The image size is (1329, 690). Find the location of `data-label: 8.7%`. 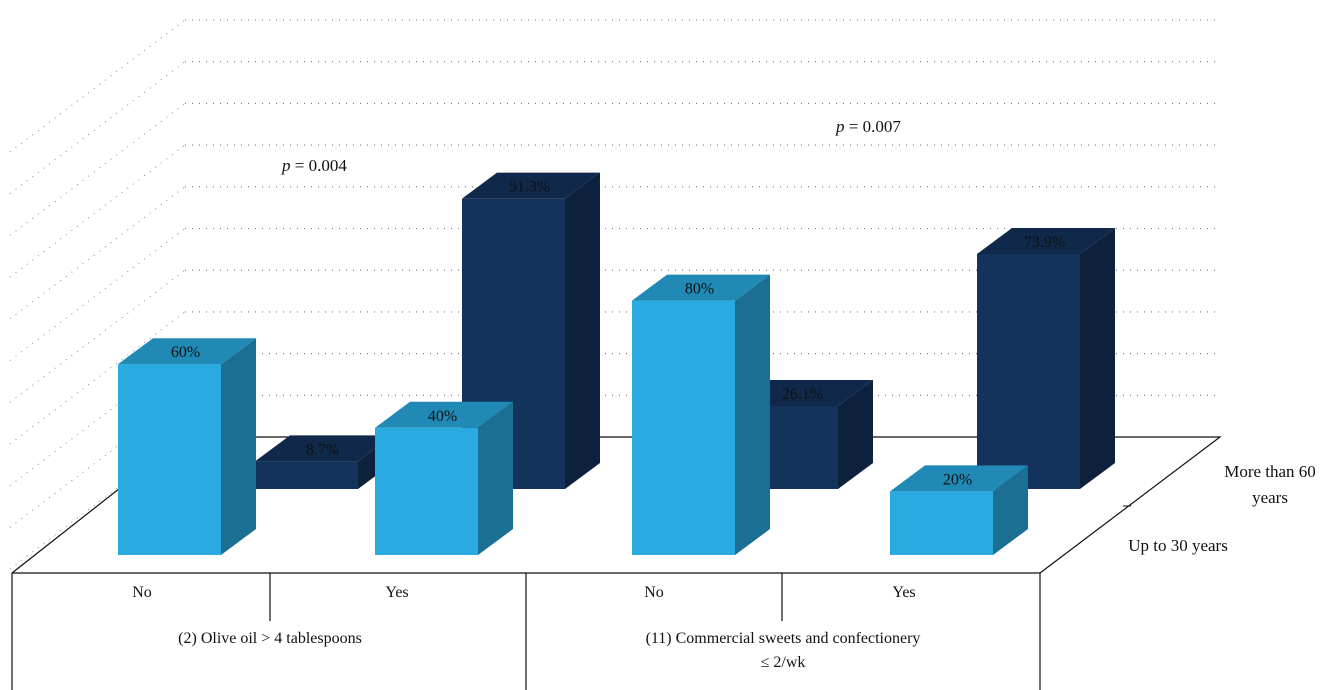

data-label: 8.7% is located at coordinates (322, 449).